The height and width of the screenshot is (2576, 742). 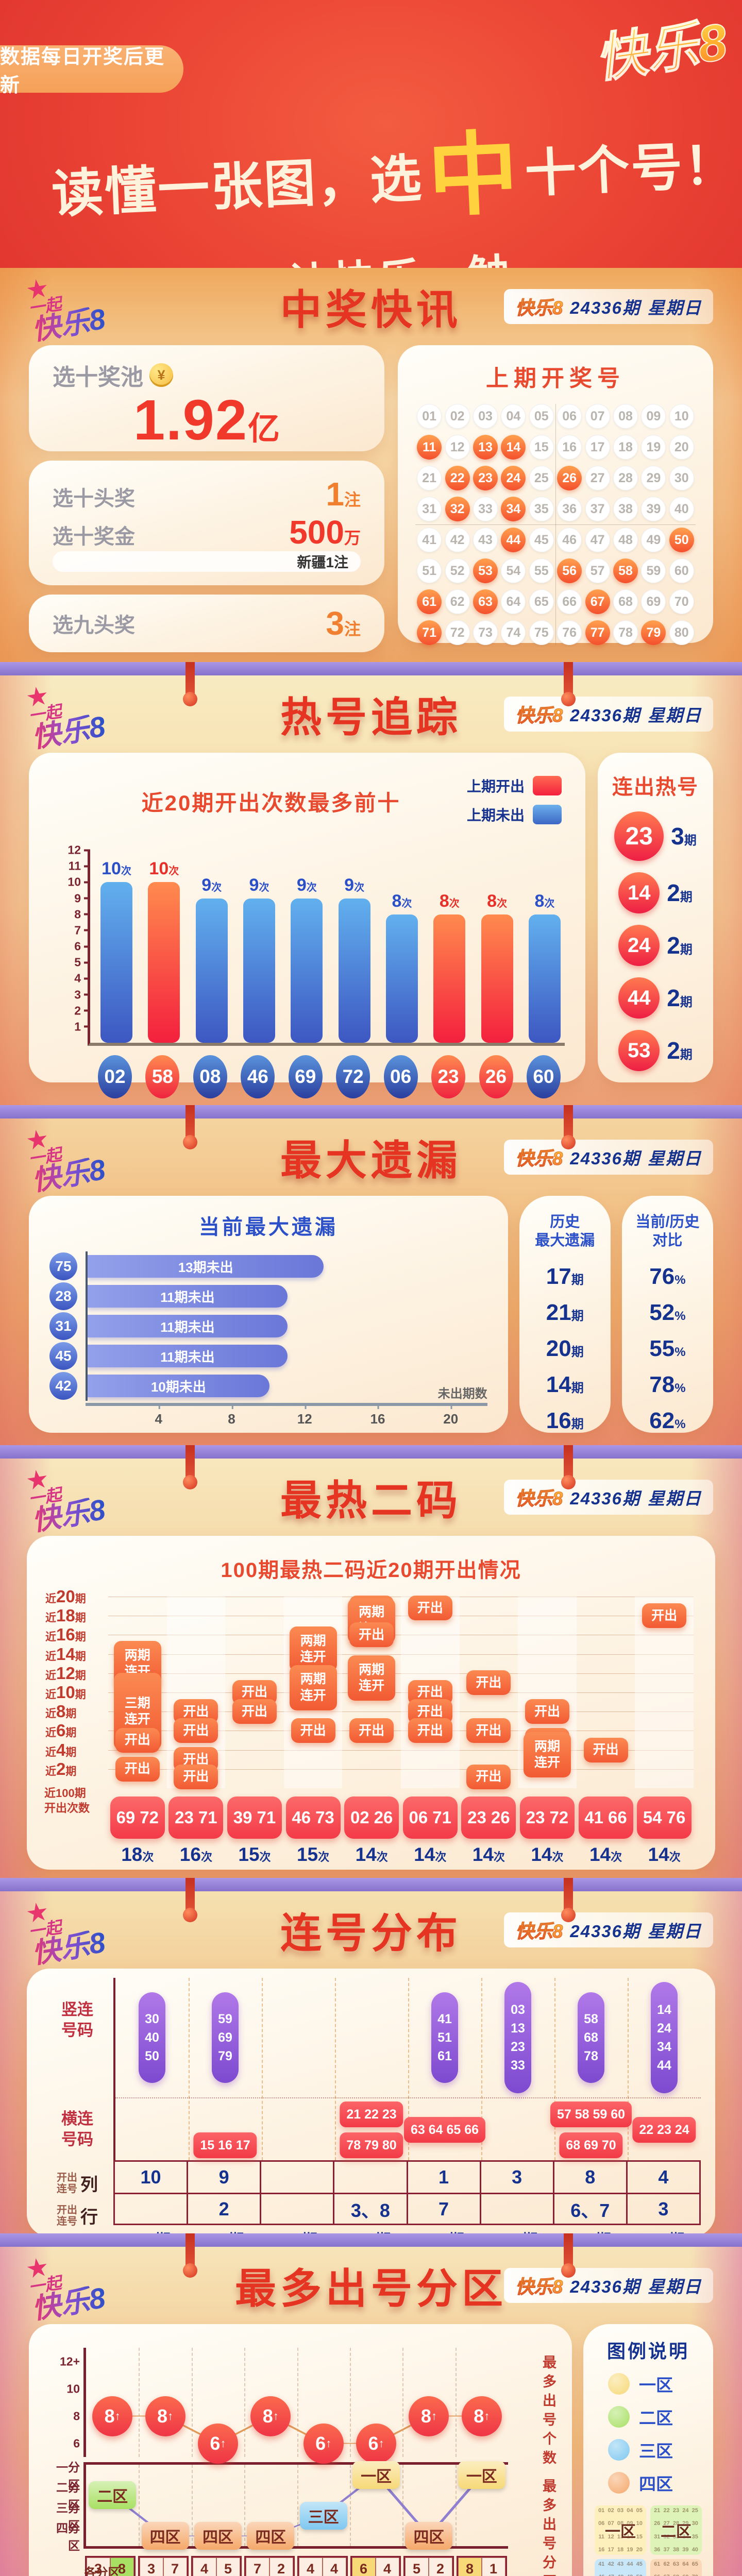 What do you see at coordinates (91, 70) in the screenshot?
I see `update-note-pill: 数据每日开奖后更新` at bounding box center [91, 70].